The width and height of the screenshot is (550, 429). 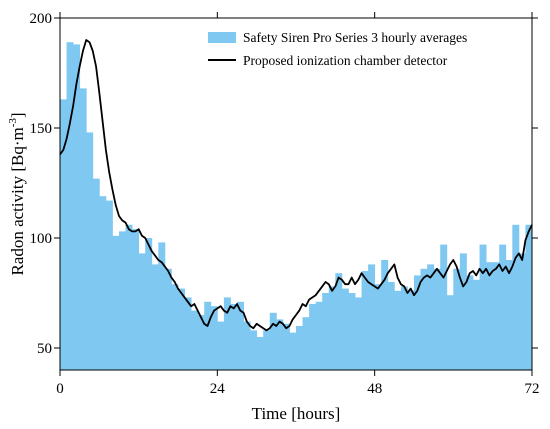 I want to click on legend-label-line: Proposed ionization chamber detector, so click(x=345, y=60).